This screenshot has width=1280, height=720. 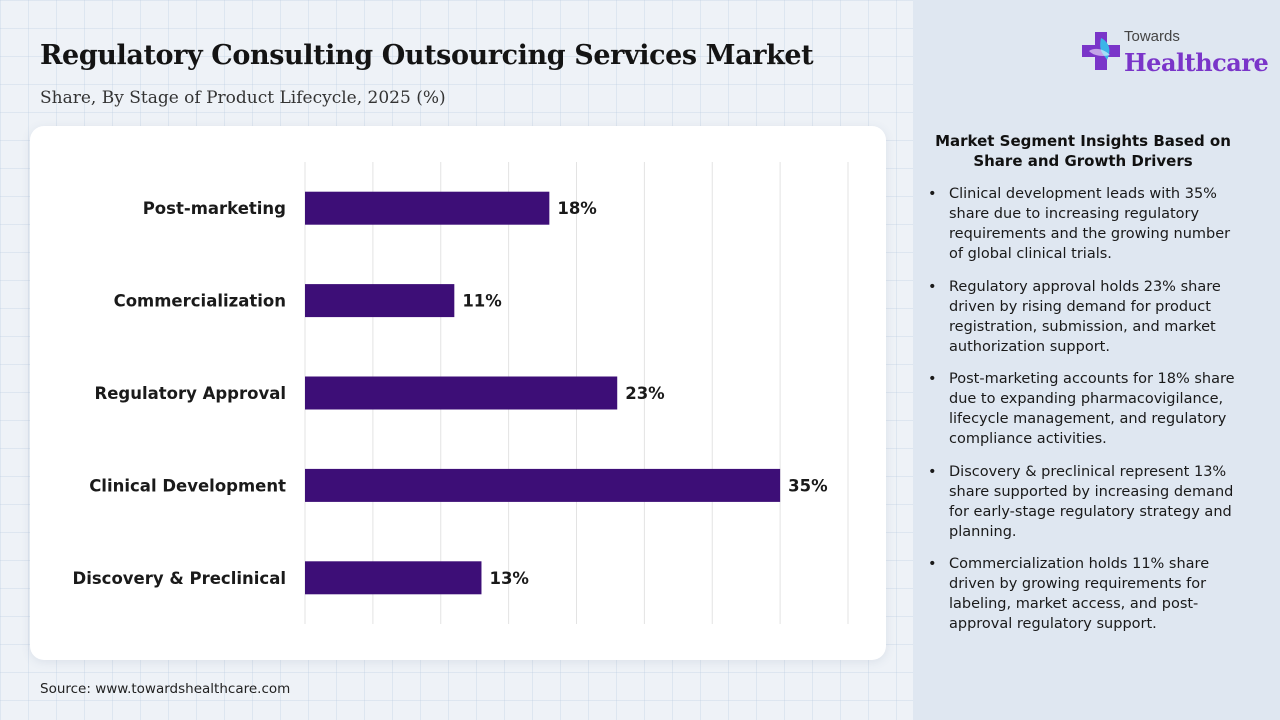 What do you see at coordinates (190, 393) in the screenshot?
I see `category-label: Regulatory Approval` at bounding box center [190, 393].